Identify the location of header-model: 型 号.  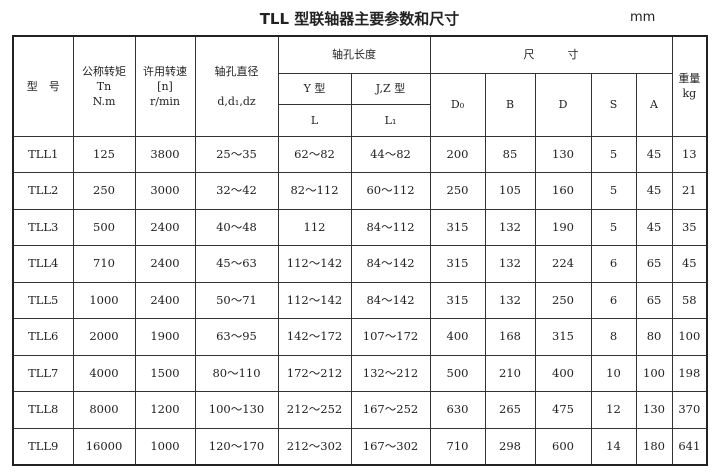
(43, 86).